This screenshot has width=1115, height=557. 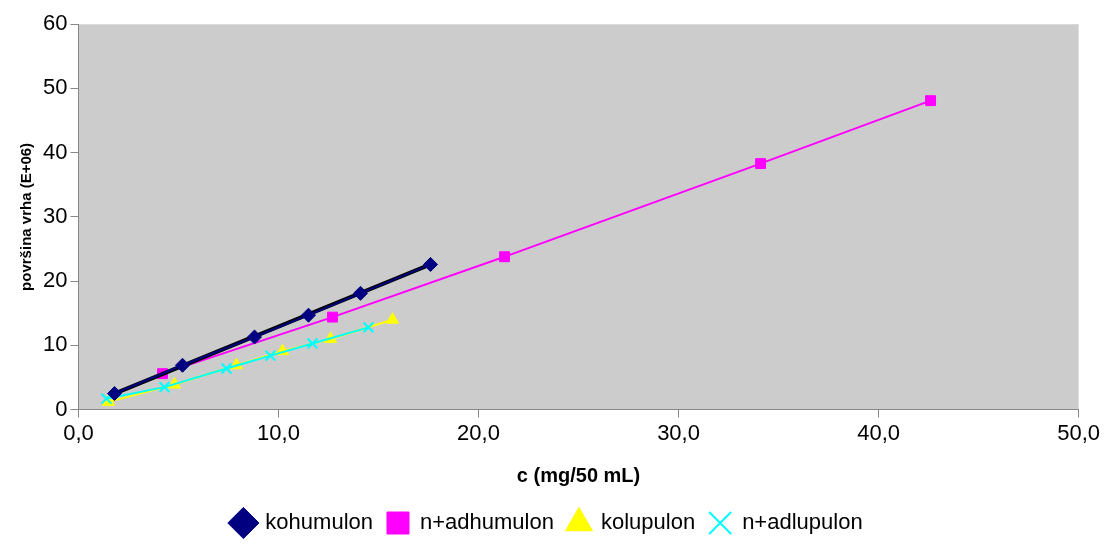 I want to click on legend-label: kolupulon, so click(x=648, y=522).